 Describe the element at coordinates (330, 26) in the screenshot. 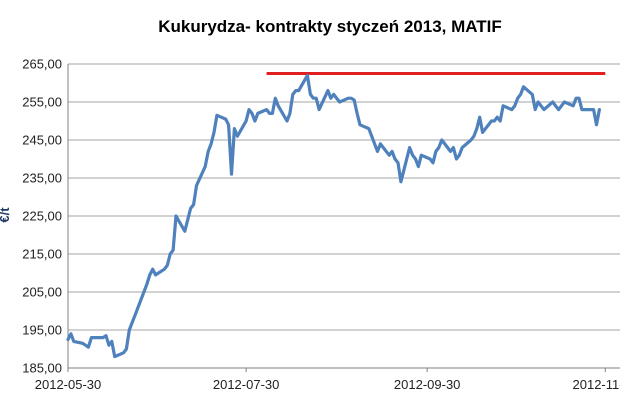

I see `chart-title: Kukurydza- kontrakty styczeń 2013, MATIF` at that location.